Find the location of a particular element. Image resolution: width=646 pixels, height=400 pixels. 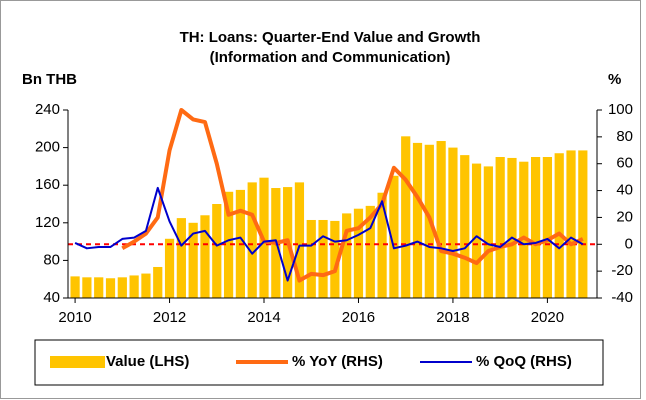

legend-box is located at coordinates (319, 362).